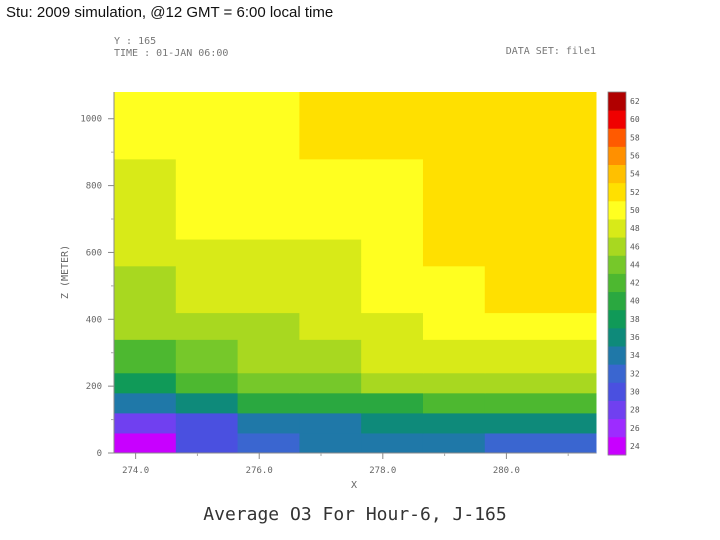 This screenshot has height=540, width=720. I want to click on x-tick-label: 278.0, so click(382, 471).